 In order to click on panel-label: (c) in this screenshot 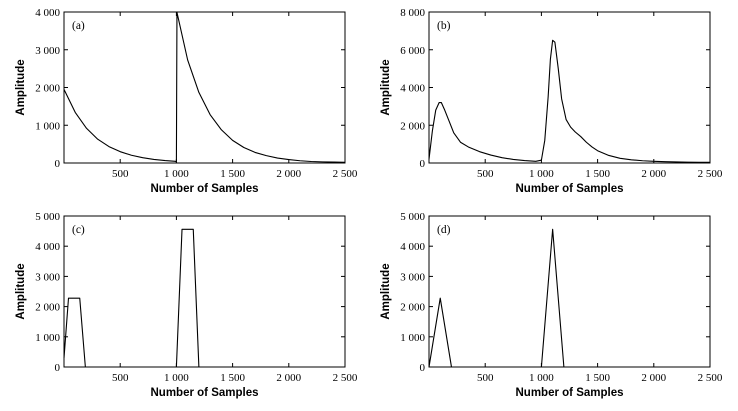, I will do `click(78, 230)`.